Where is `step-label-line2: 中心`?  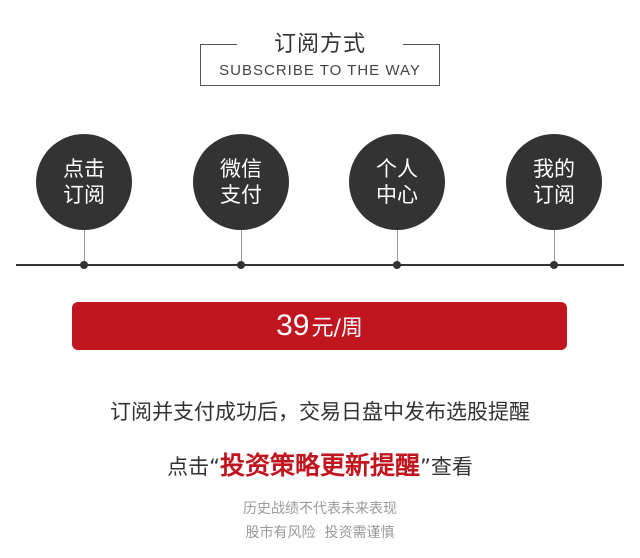
step-label-line2: 中心 is located at coordinates (397, 195).